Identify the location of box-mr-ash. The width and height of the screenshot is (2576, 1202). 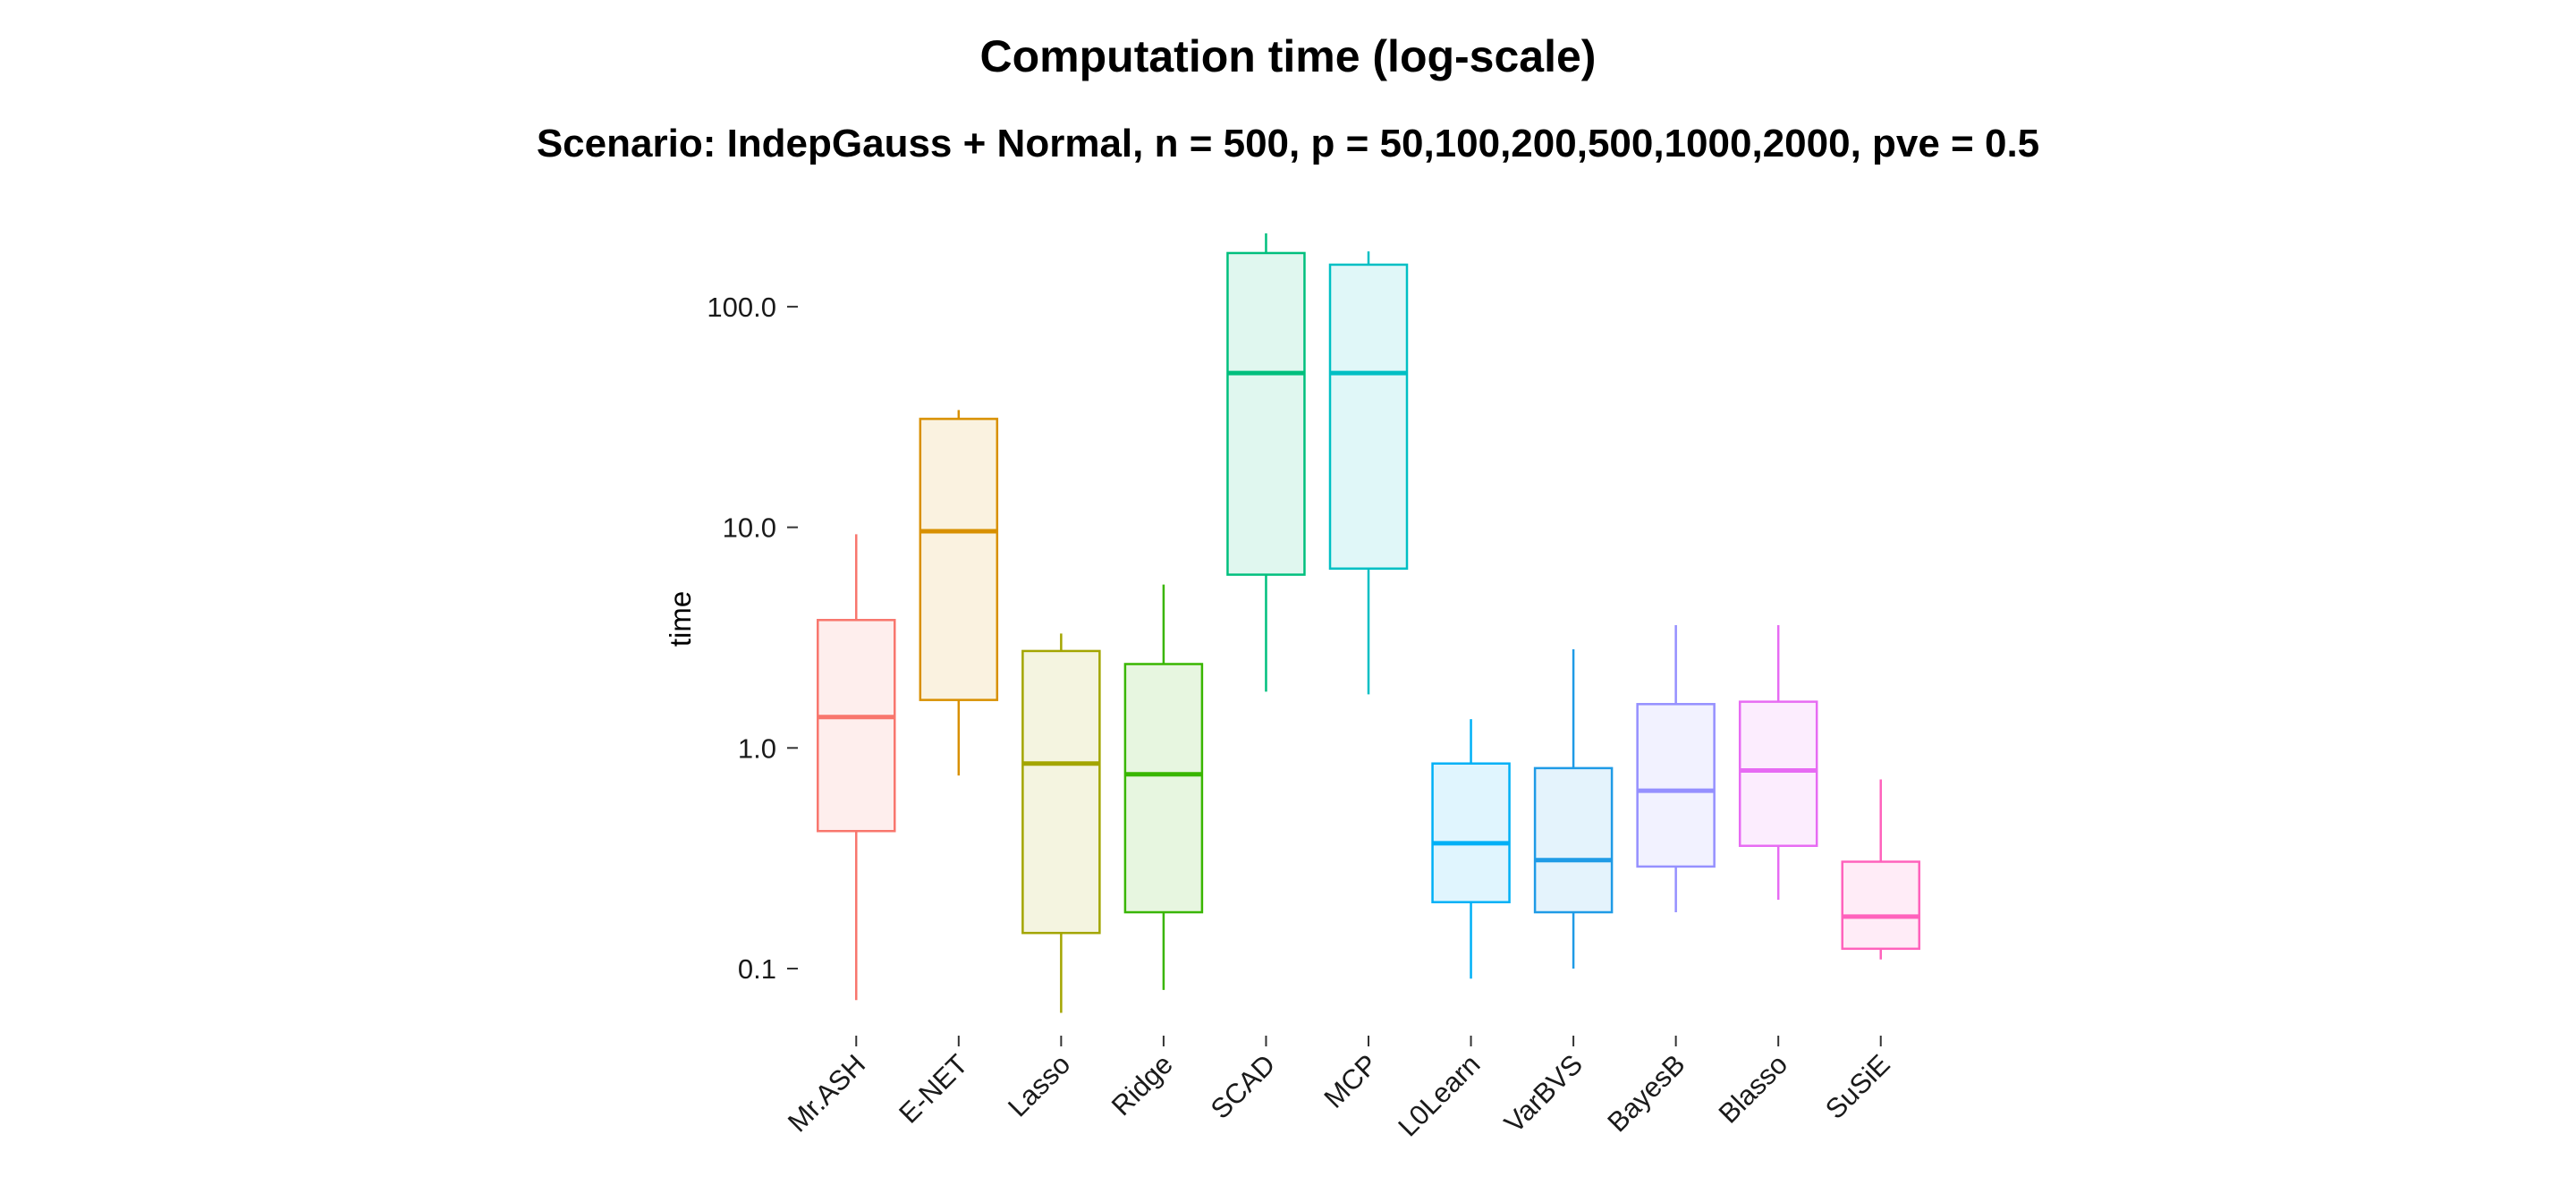
(856, 767).